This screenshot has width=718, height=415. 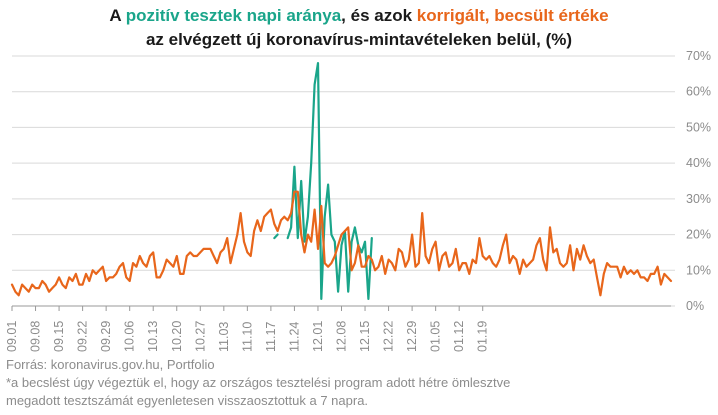 I want to click on x-tick-label: 11.17, so click(x=271, y=337).